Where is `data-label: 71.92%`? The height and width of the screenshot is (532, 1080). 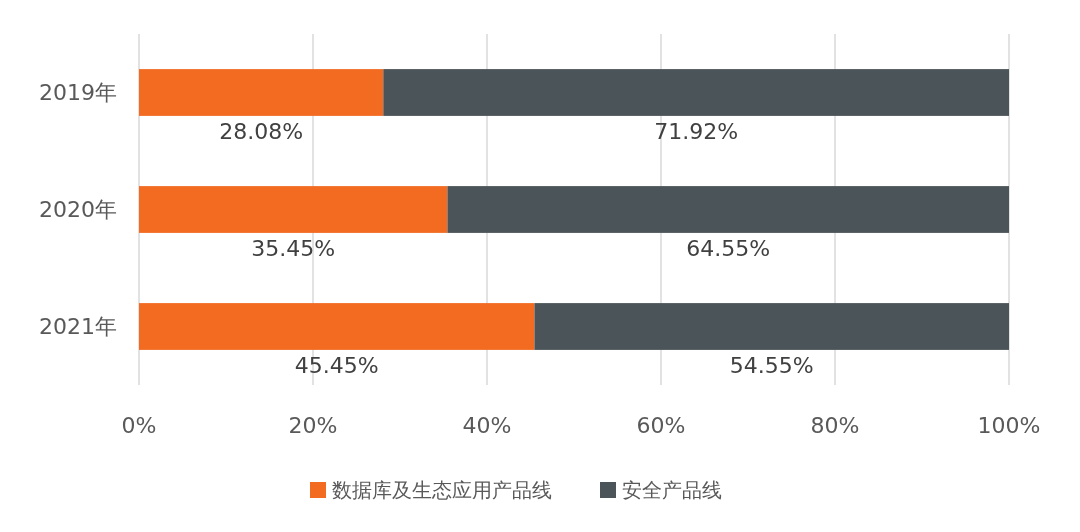 data-label: 71.92% is located at coordinates (696, 131).